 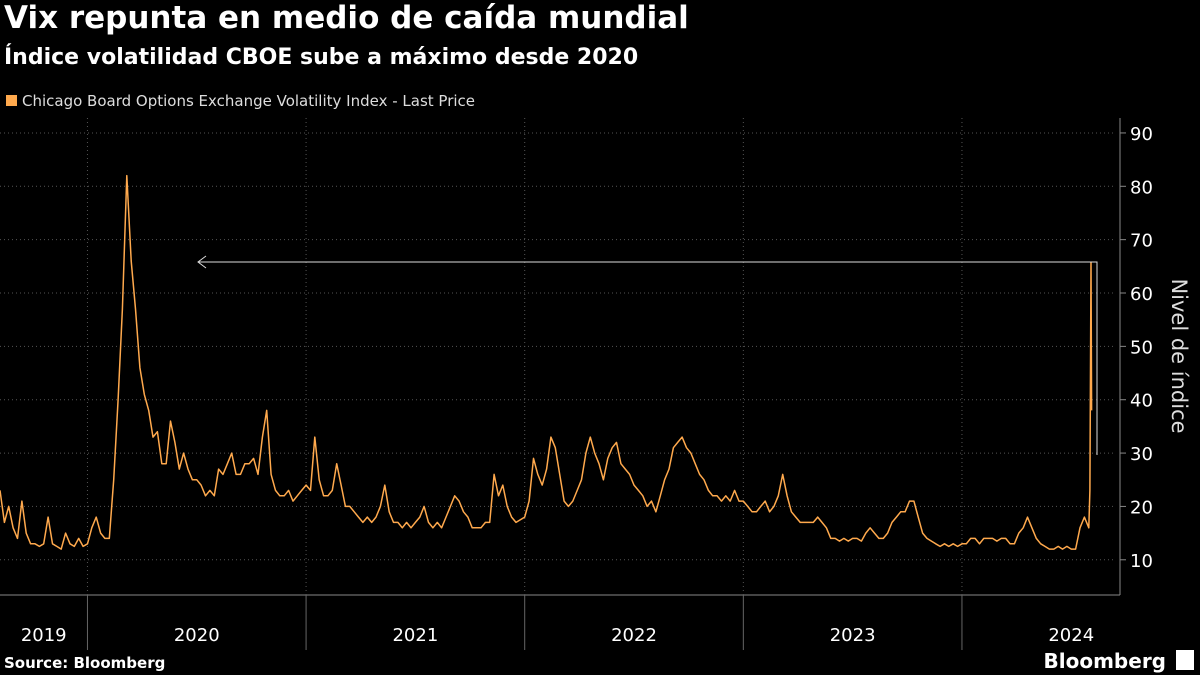 What do you see at coordinates (197, 635) in the screenshot?
I see `x-tick-label: 2020` at bounding box center [197, 635].